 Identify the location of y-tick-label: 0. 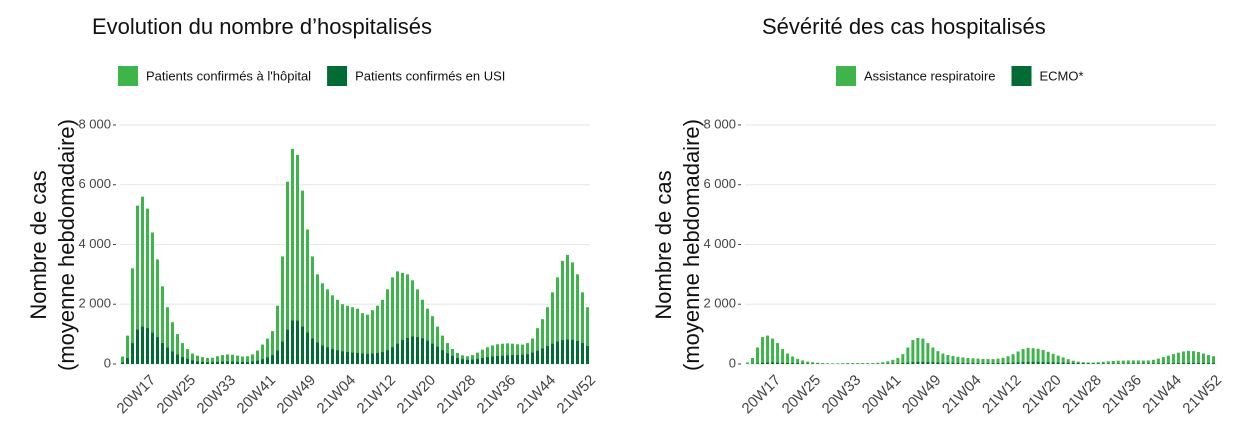
(732, 362).